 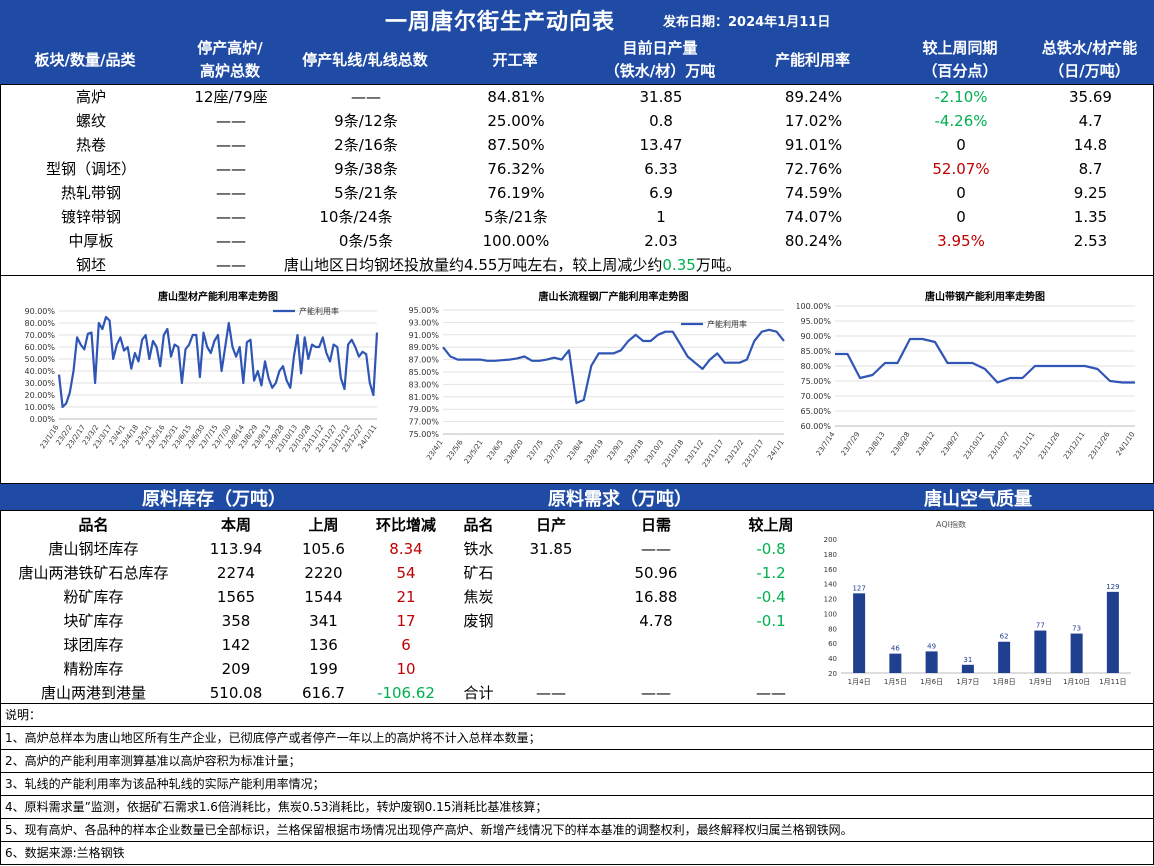 What do you see at coordinates (1076, 629) in the screenshot?
I see `aqi-data-label: 73` at bounding box center [1076, 629].